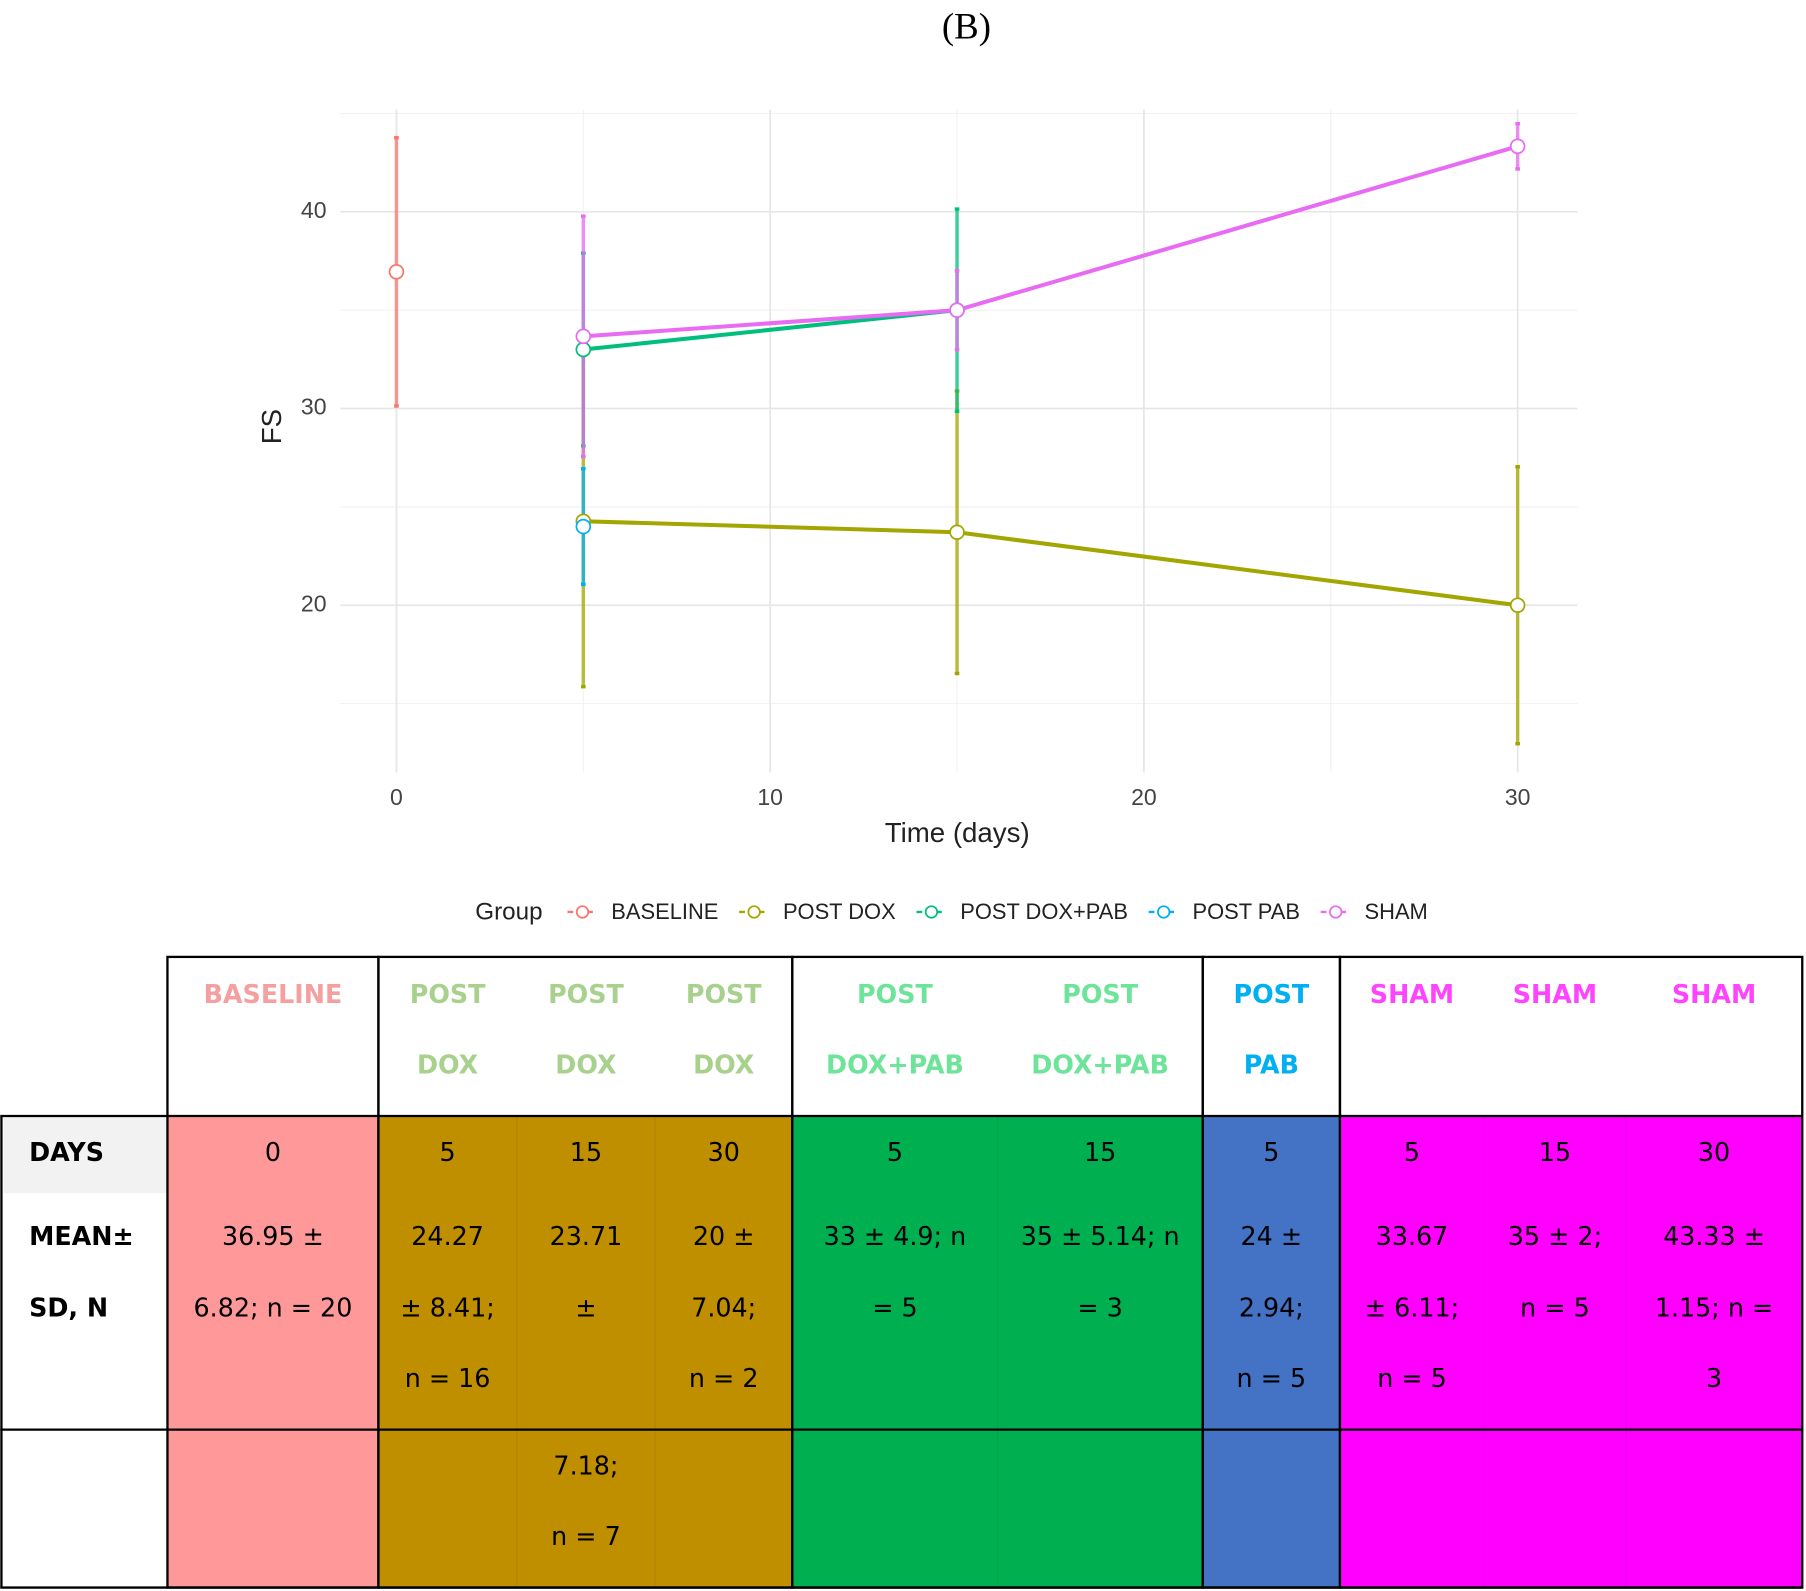  Describe the element at coordinates (1099, 1308) in the screenshot. I see `mean-cell: = 3` at that location.